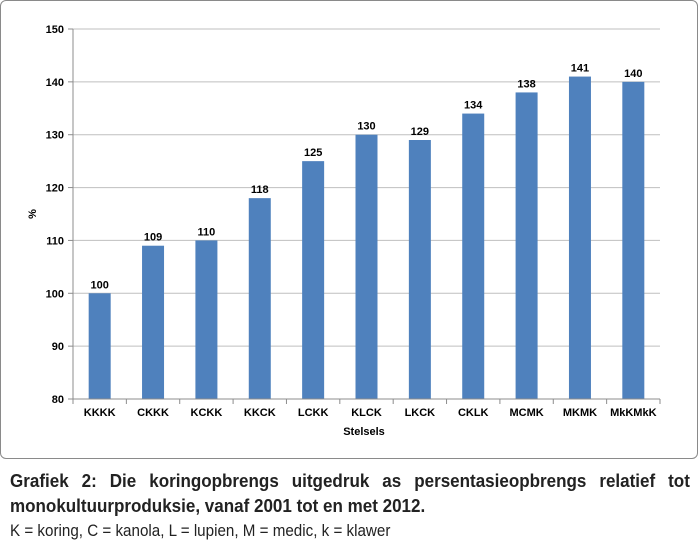  Describe the element at coordinates (473, 413) in the screenshot. I see `x-tick-label: CKLK` at that location.